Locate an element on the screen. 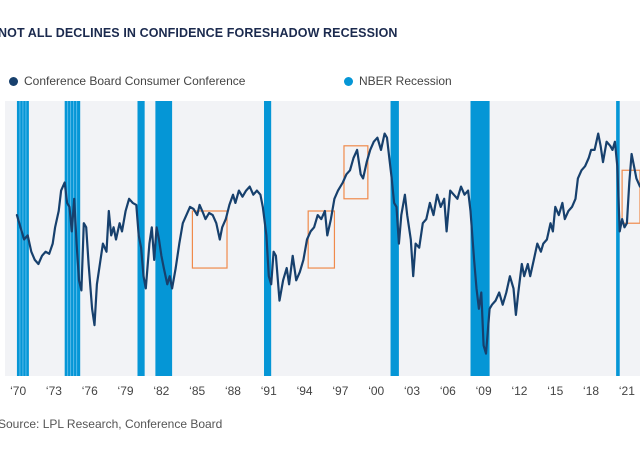  legend-marker-recession-icon is located at coordinates (348, 81).